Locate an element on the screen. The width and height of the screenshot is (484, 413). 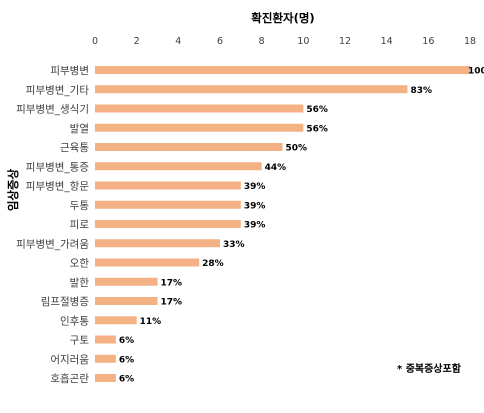
category-label: 피부병변_생식기 is located at coordinates (52, 110).